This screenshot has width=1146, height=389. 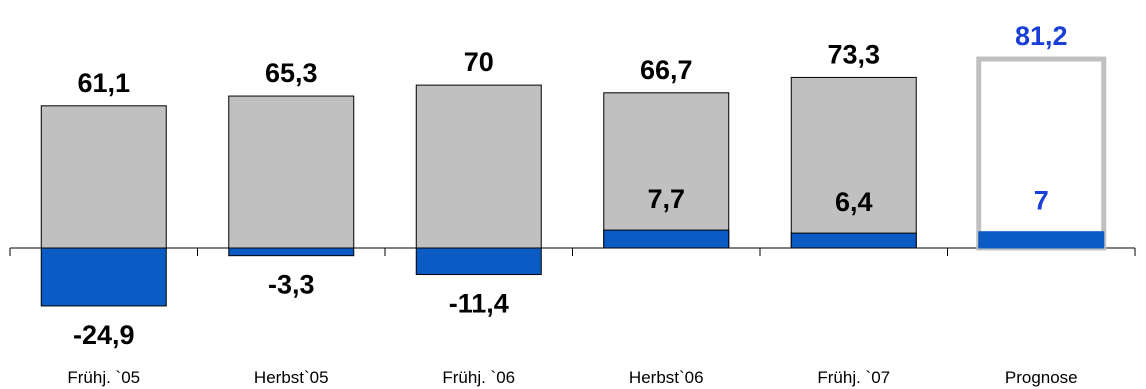 What do you see at coordinates (291, 285) in the screenshot?
I see `balance-value-label-1: -3,3` at bounding box center [291, 285].